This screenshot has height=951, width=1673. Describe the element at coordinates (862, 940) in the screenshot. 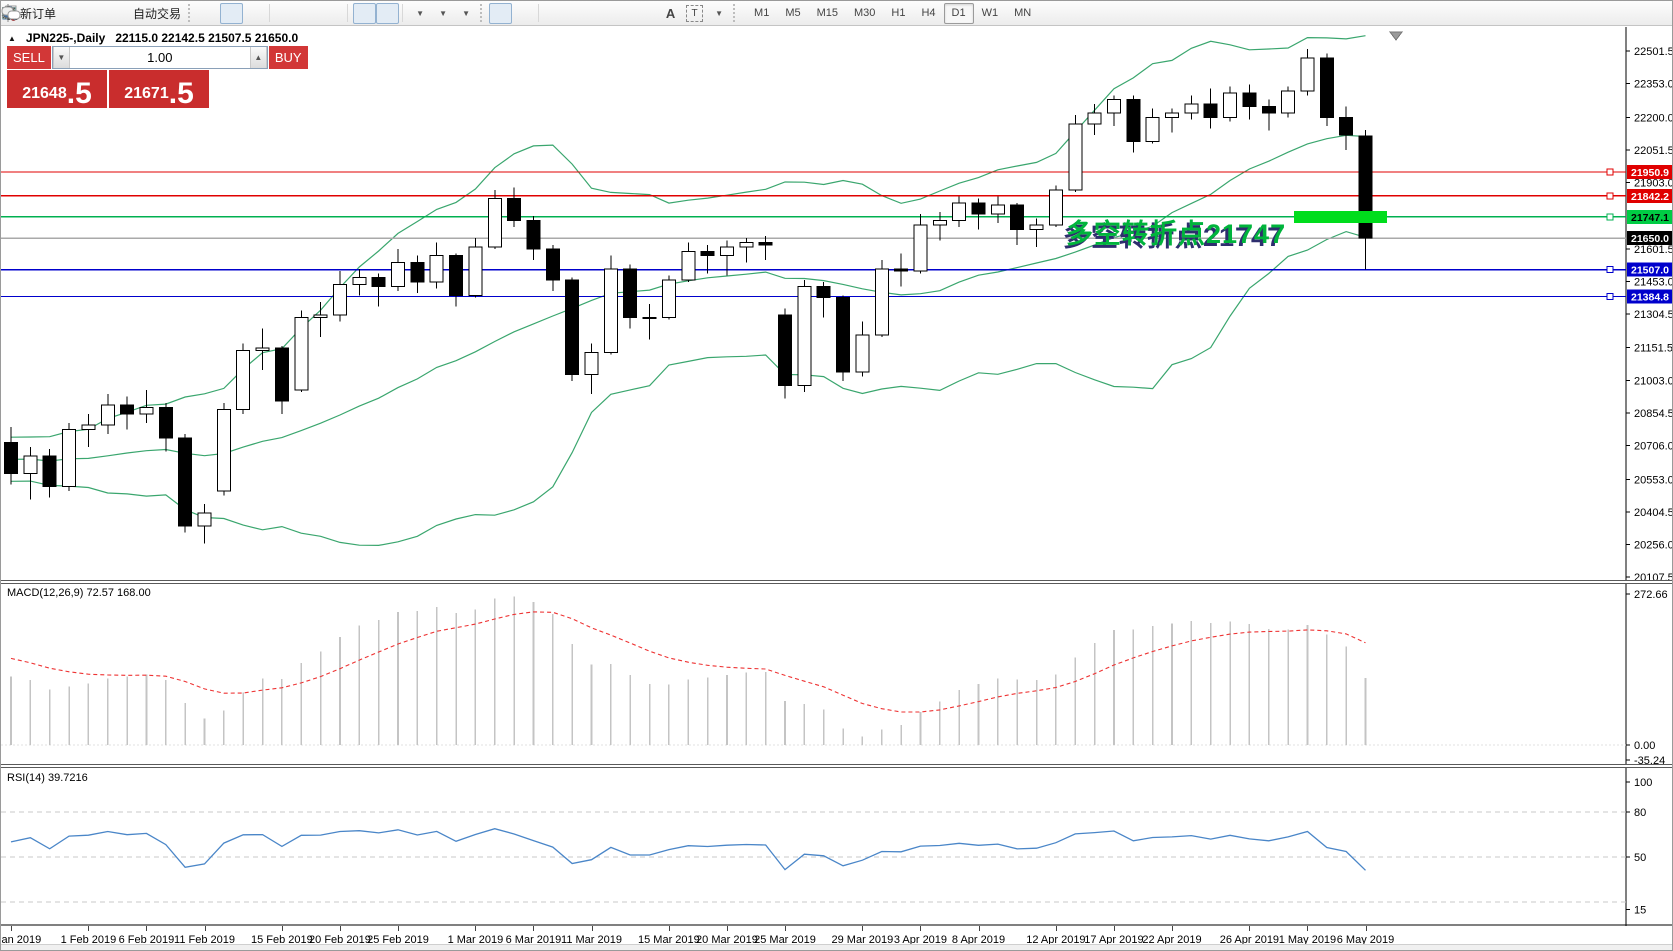

I see `date-label: 29 Mar 2019` at that location.